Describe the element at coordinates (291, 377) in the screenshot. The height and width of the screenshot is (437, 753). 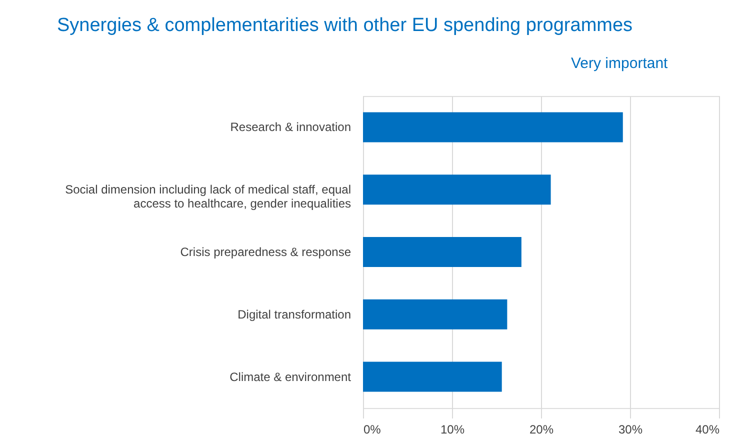
I see `y-tick-label: Climate & environment` at that location.